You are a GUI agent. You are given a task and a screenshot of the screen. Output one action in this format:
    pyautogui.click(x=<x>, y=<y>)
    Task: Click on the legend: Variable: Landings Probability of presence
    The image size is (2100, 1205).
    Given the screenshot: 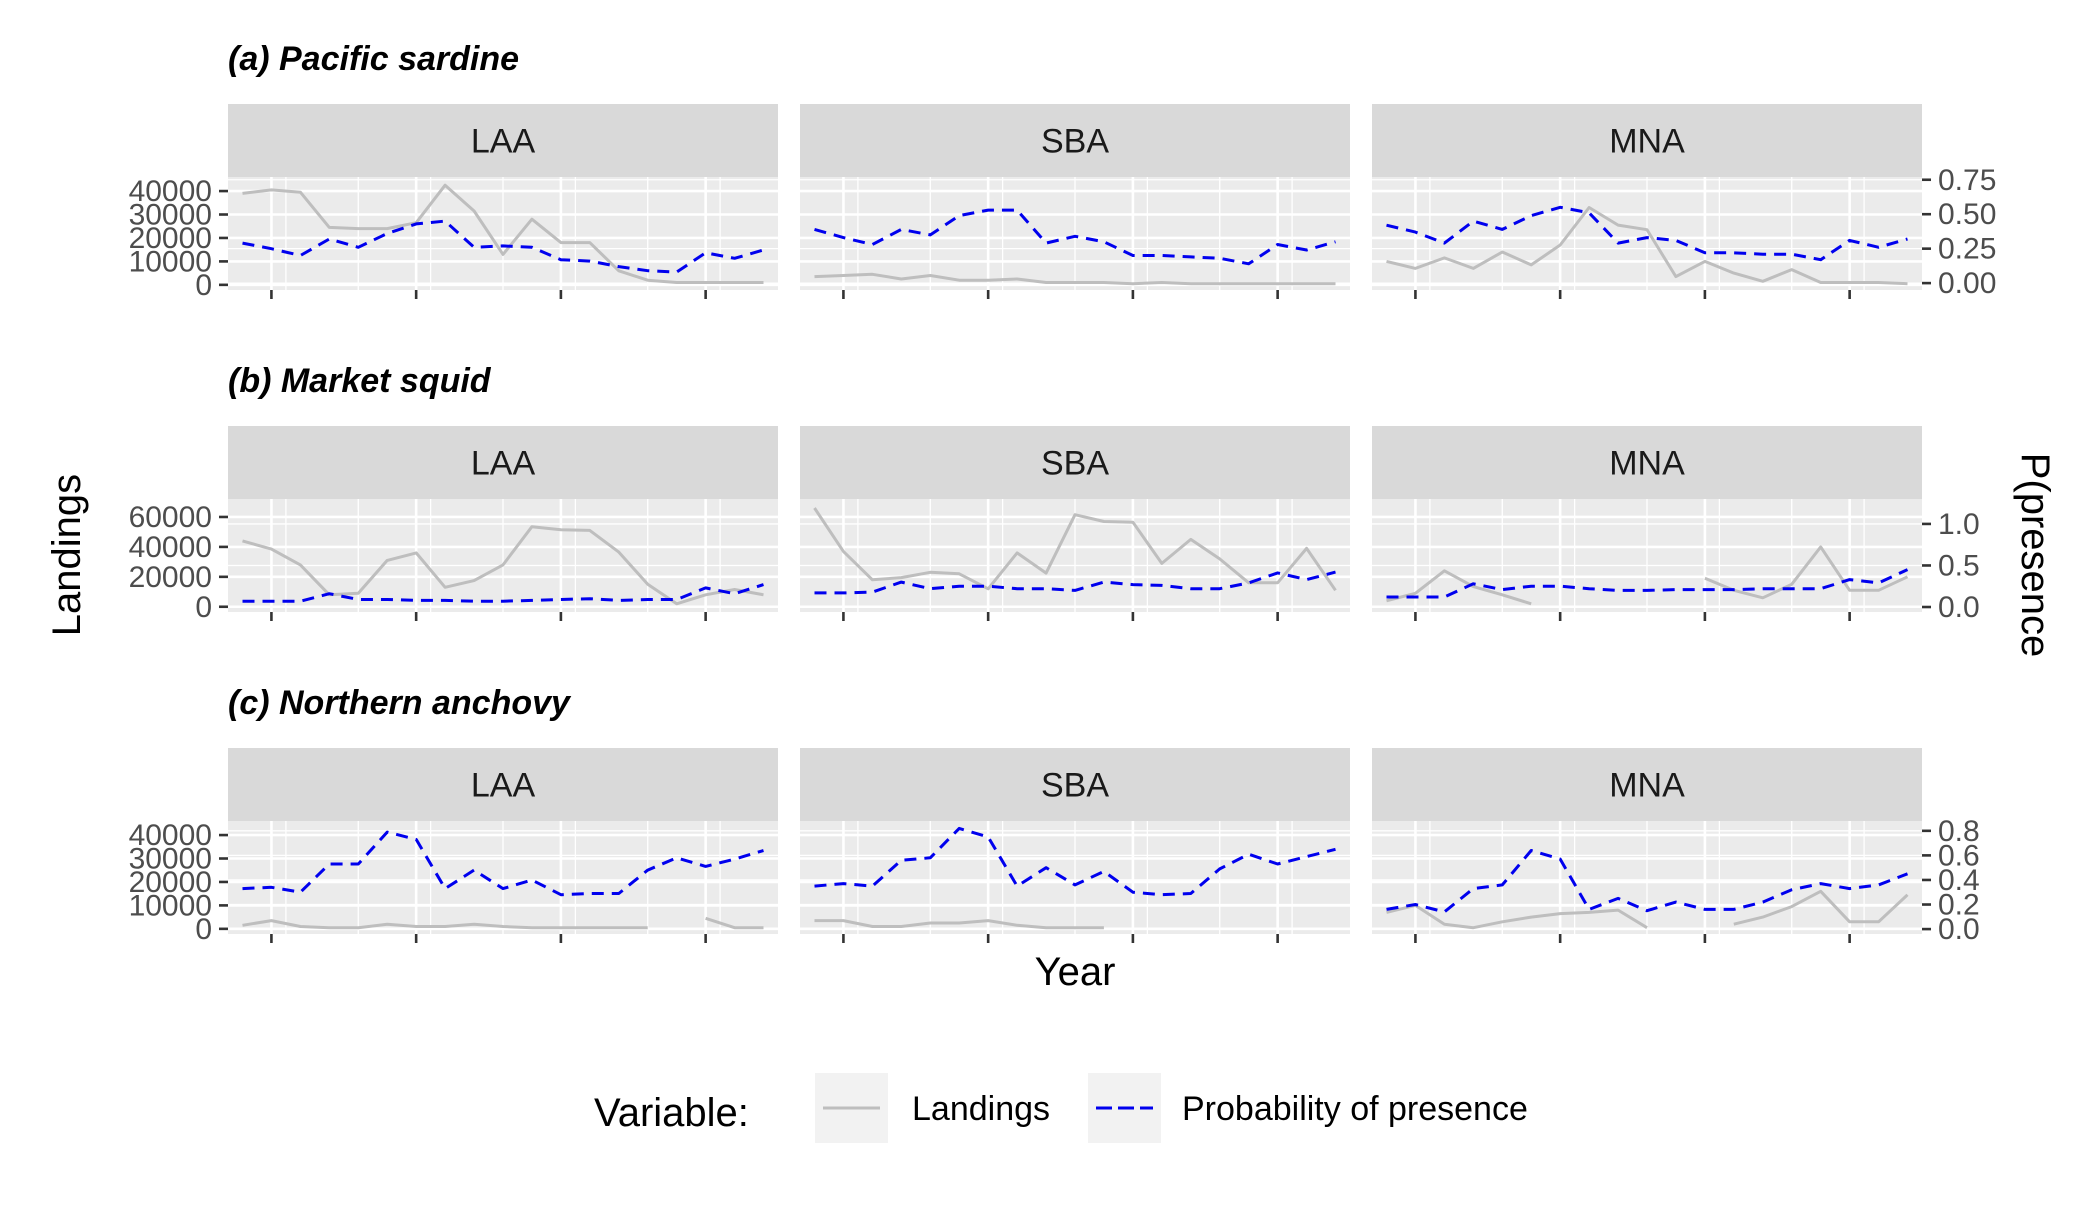 What is the action you would take?
    pyautogui.click(x=1061, y=1108)
    